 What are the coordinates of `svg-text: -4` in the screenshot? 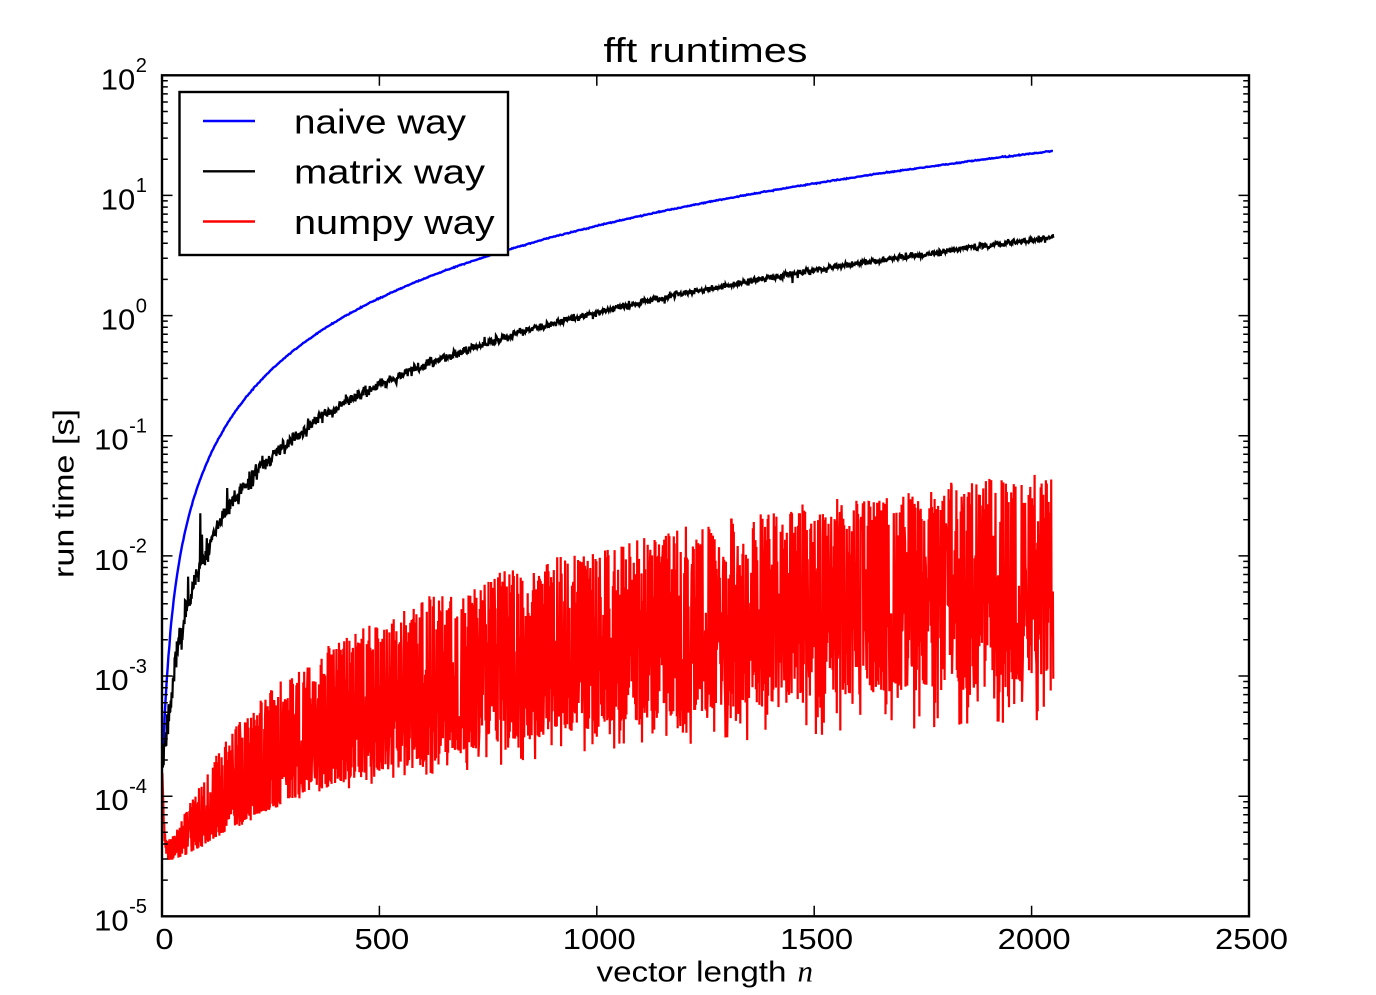 It's located at (138, 787).